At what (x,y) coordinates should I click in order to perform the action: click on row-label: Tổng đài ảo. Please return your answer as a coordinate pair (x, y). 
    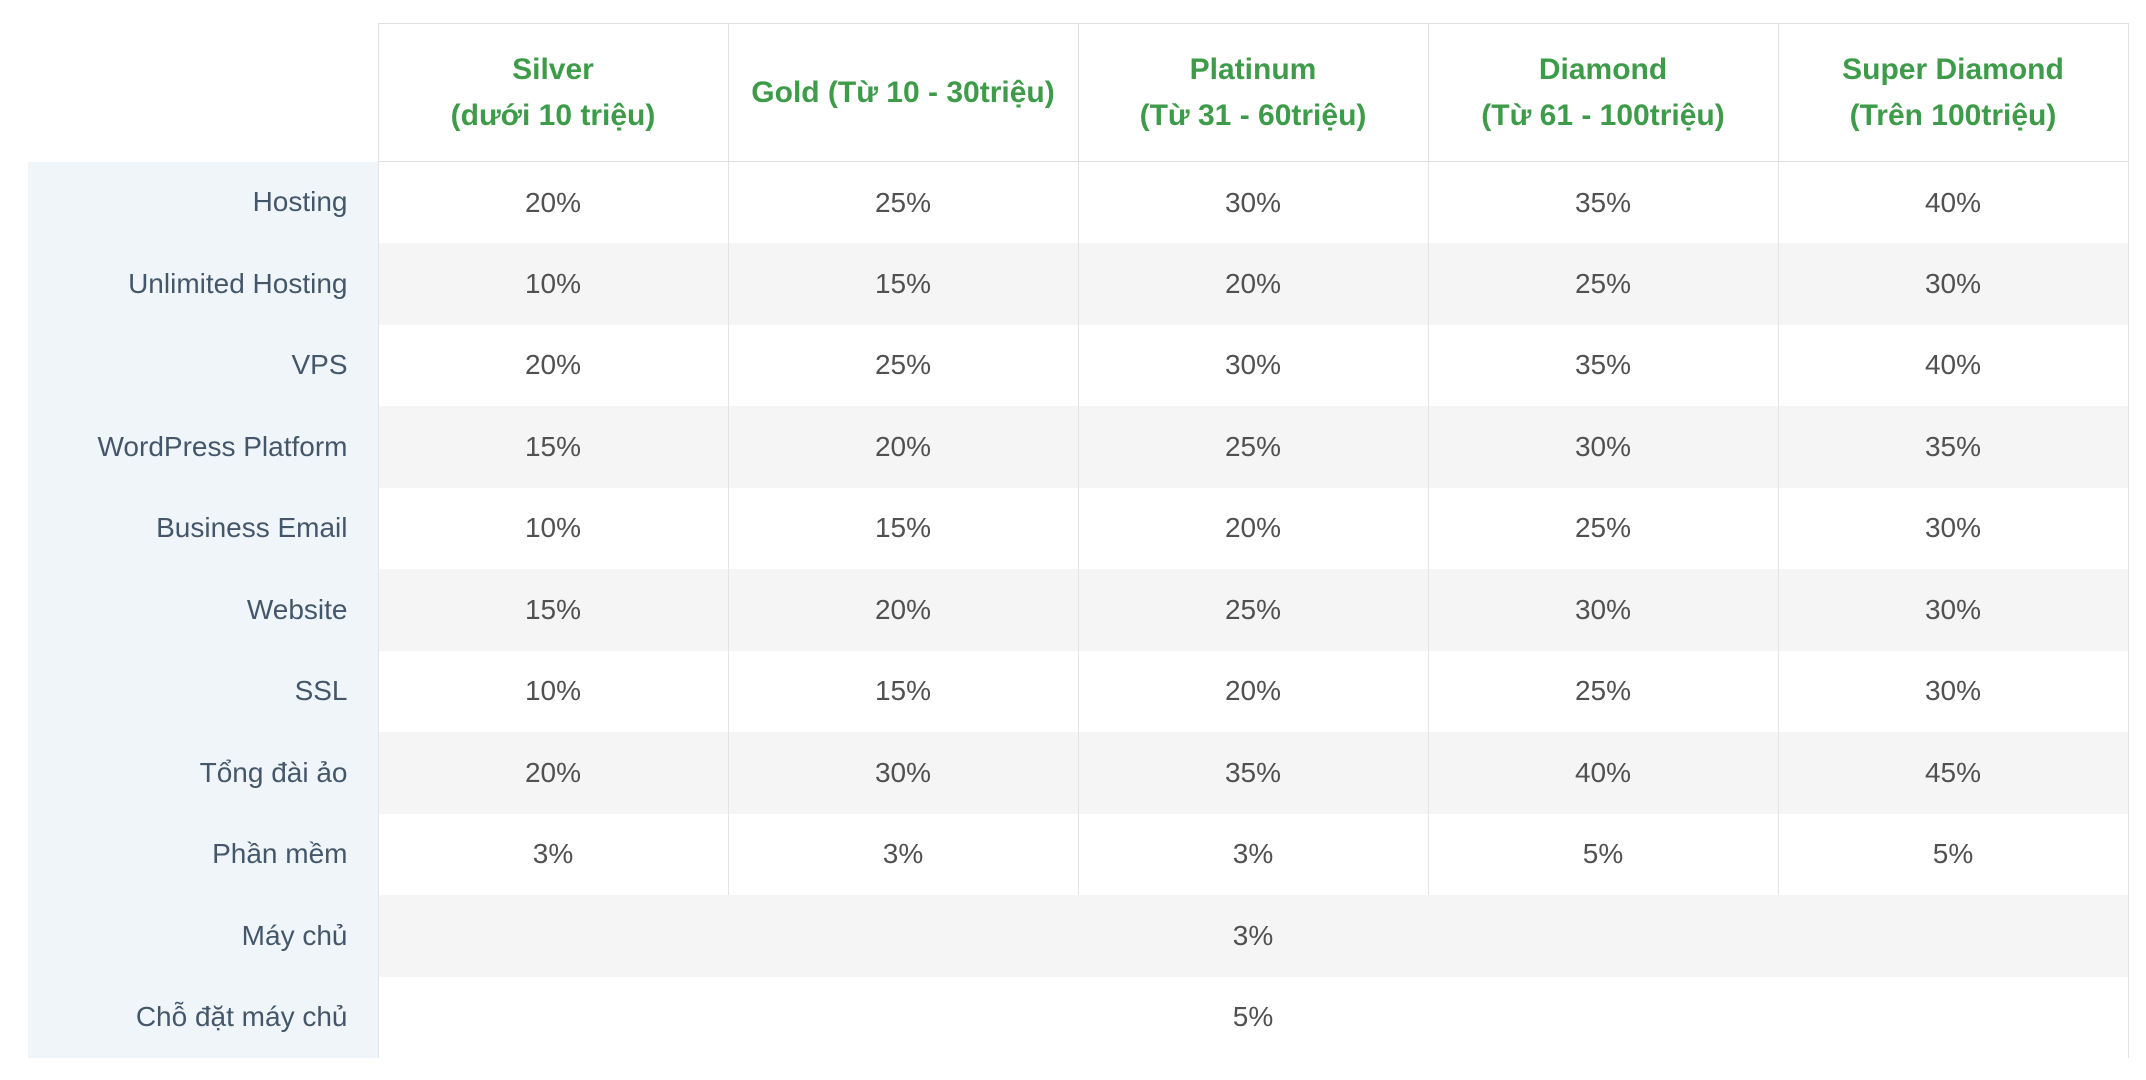
    Looking at the image, I should click on (203, 773).